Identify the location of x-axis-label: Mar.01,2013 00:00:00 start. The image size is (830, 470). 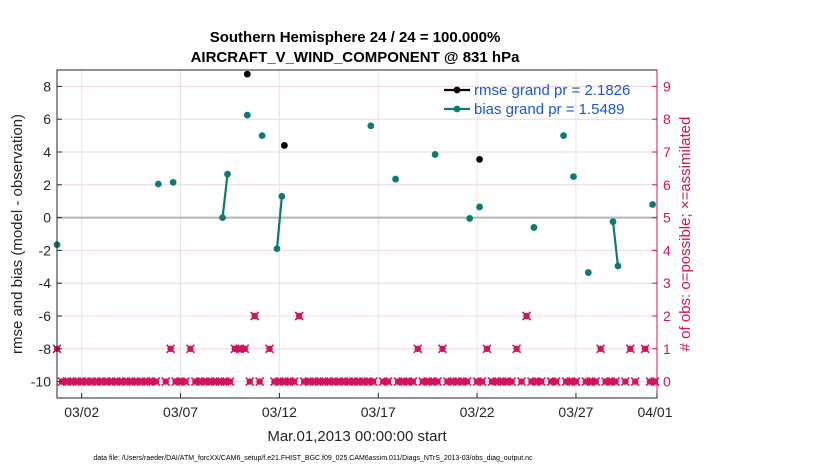
(357, 436).